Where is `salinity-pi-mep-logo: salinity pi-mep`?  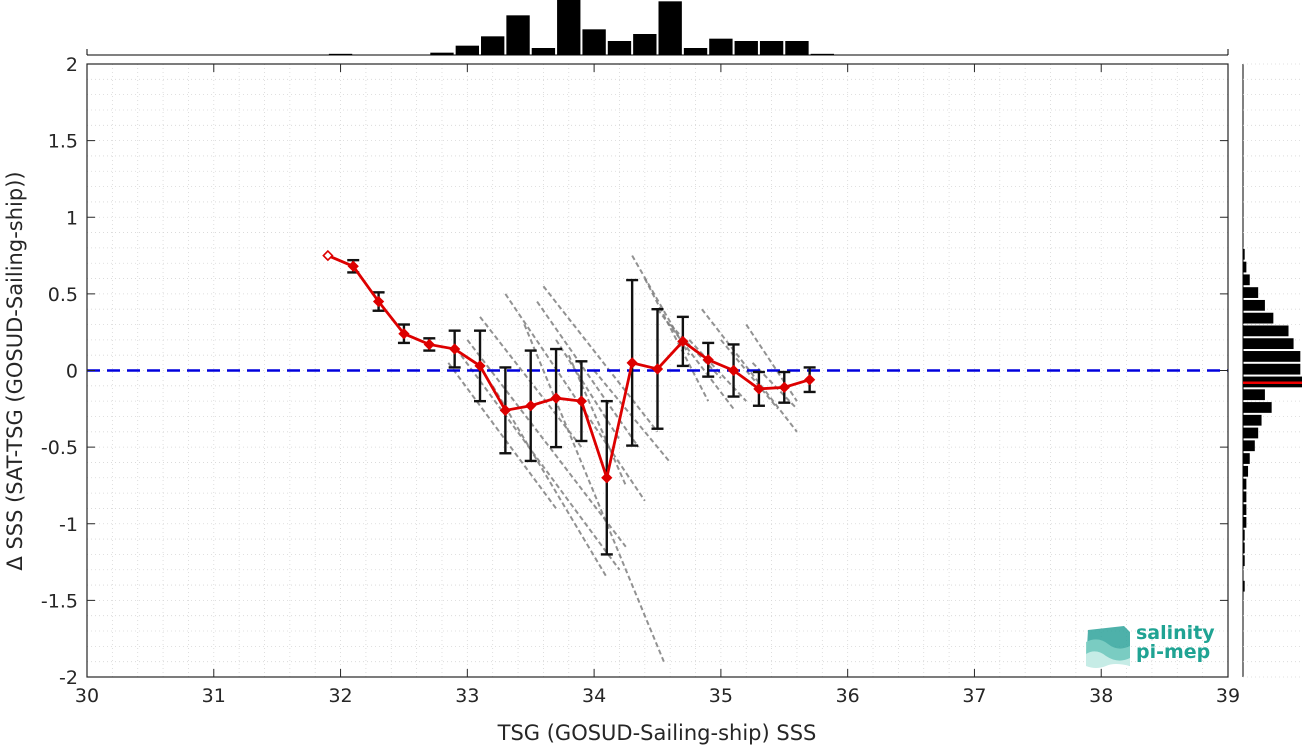 salinity-pi-mep-logo: salinity pi-mep is located at coordinates (1150, 645).